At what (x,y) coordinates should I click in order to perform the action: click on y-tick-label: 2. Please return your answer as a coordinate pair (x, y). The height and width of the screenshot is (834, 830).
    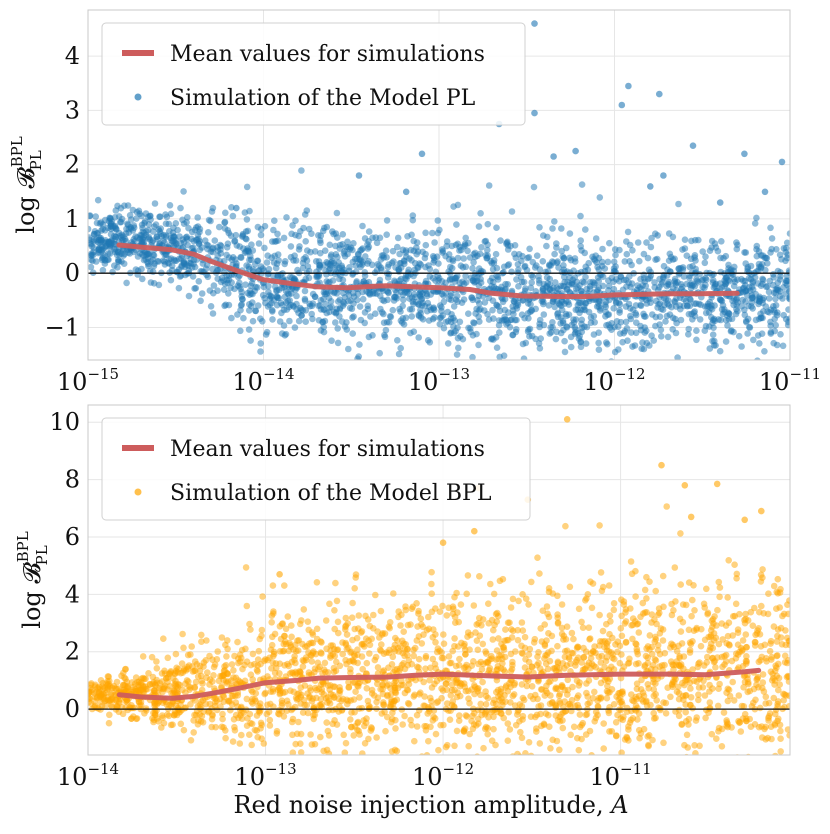
    Looking at the image, I should click on (72, 165).